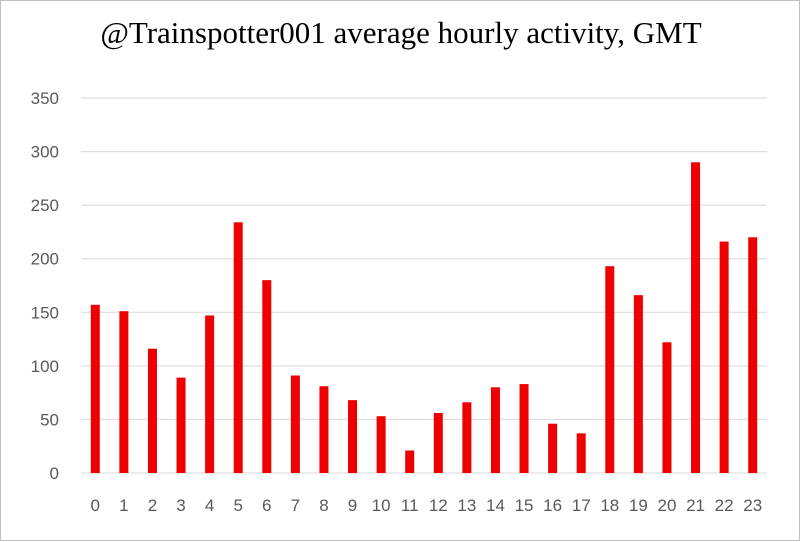  Describe the element at coordinates (466, 505) in the screenshot. I see `x-tick-label: 13` at that location.